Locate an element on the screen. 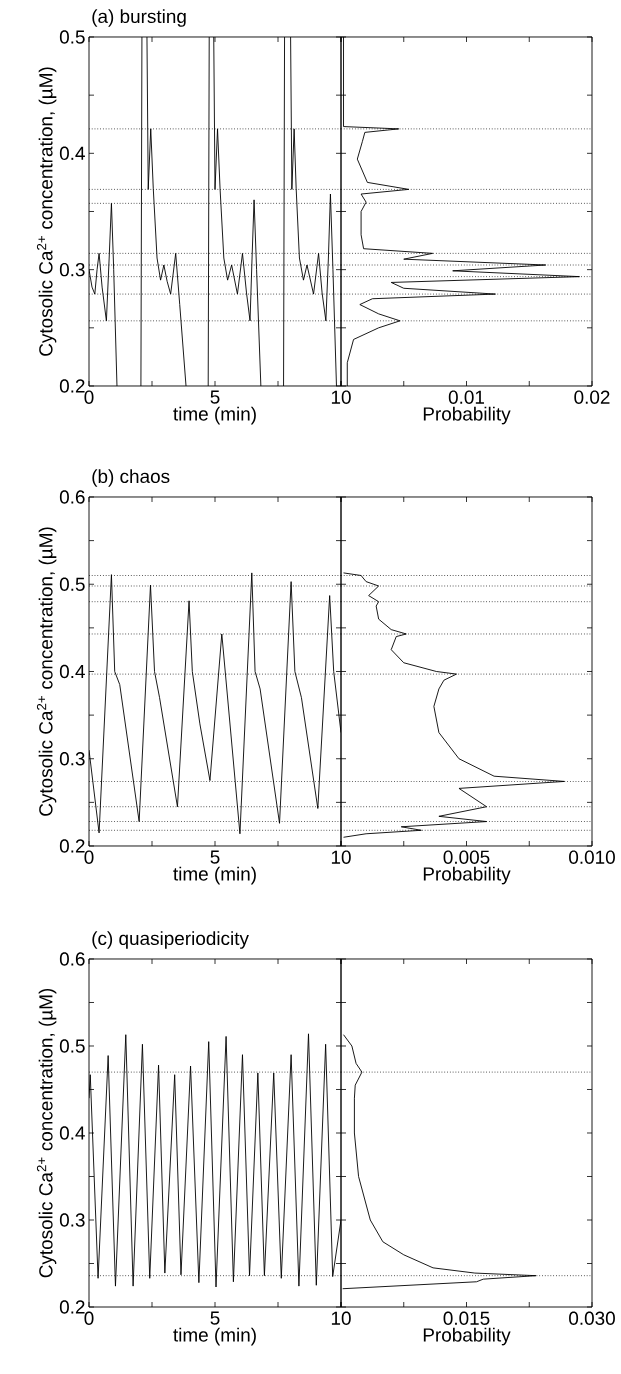 This screenshot has height=1374, width=621. x-tick-label: 0.010 is located at coordinates (592, 857).